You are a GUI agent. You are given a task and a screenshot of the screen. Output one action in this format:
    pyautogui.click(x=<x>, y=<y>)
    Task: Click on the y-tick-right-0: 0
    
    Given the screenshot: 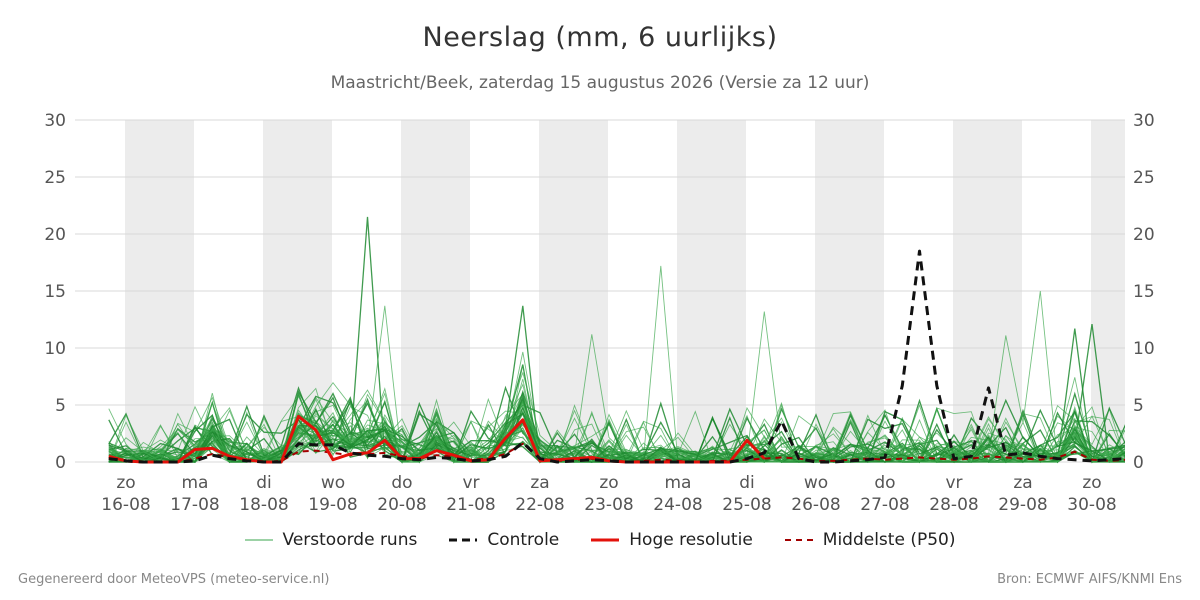 What is the action you would take?
    pyautogui.click(x=1138, y=463)
    